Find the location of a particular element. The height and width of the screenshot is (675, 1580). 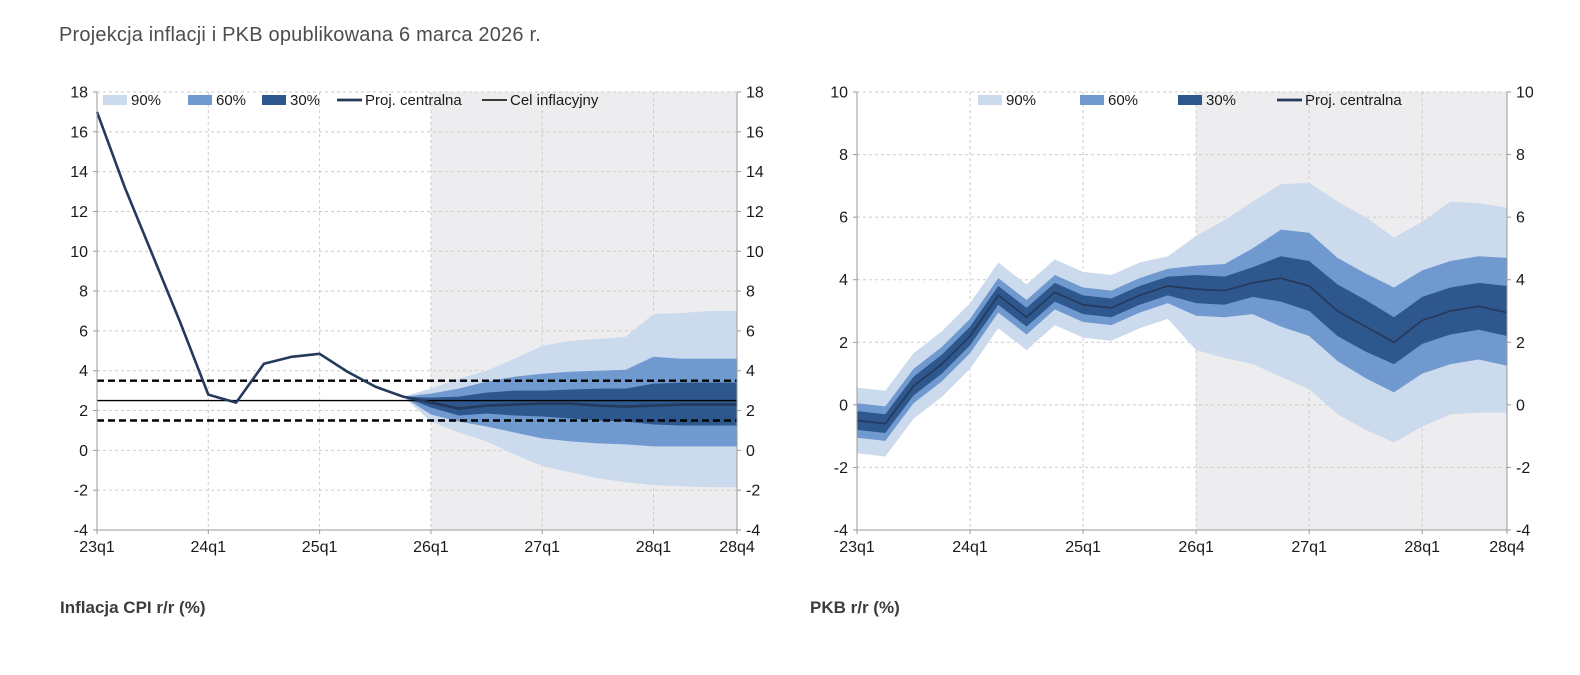

cpi-chart-caption: Inflacja CPI r/r (%) is located at coordinates (133, 607).